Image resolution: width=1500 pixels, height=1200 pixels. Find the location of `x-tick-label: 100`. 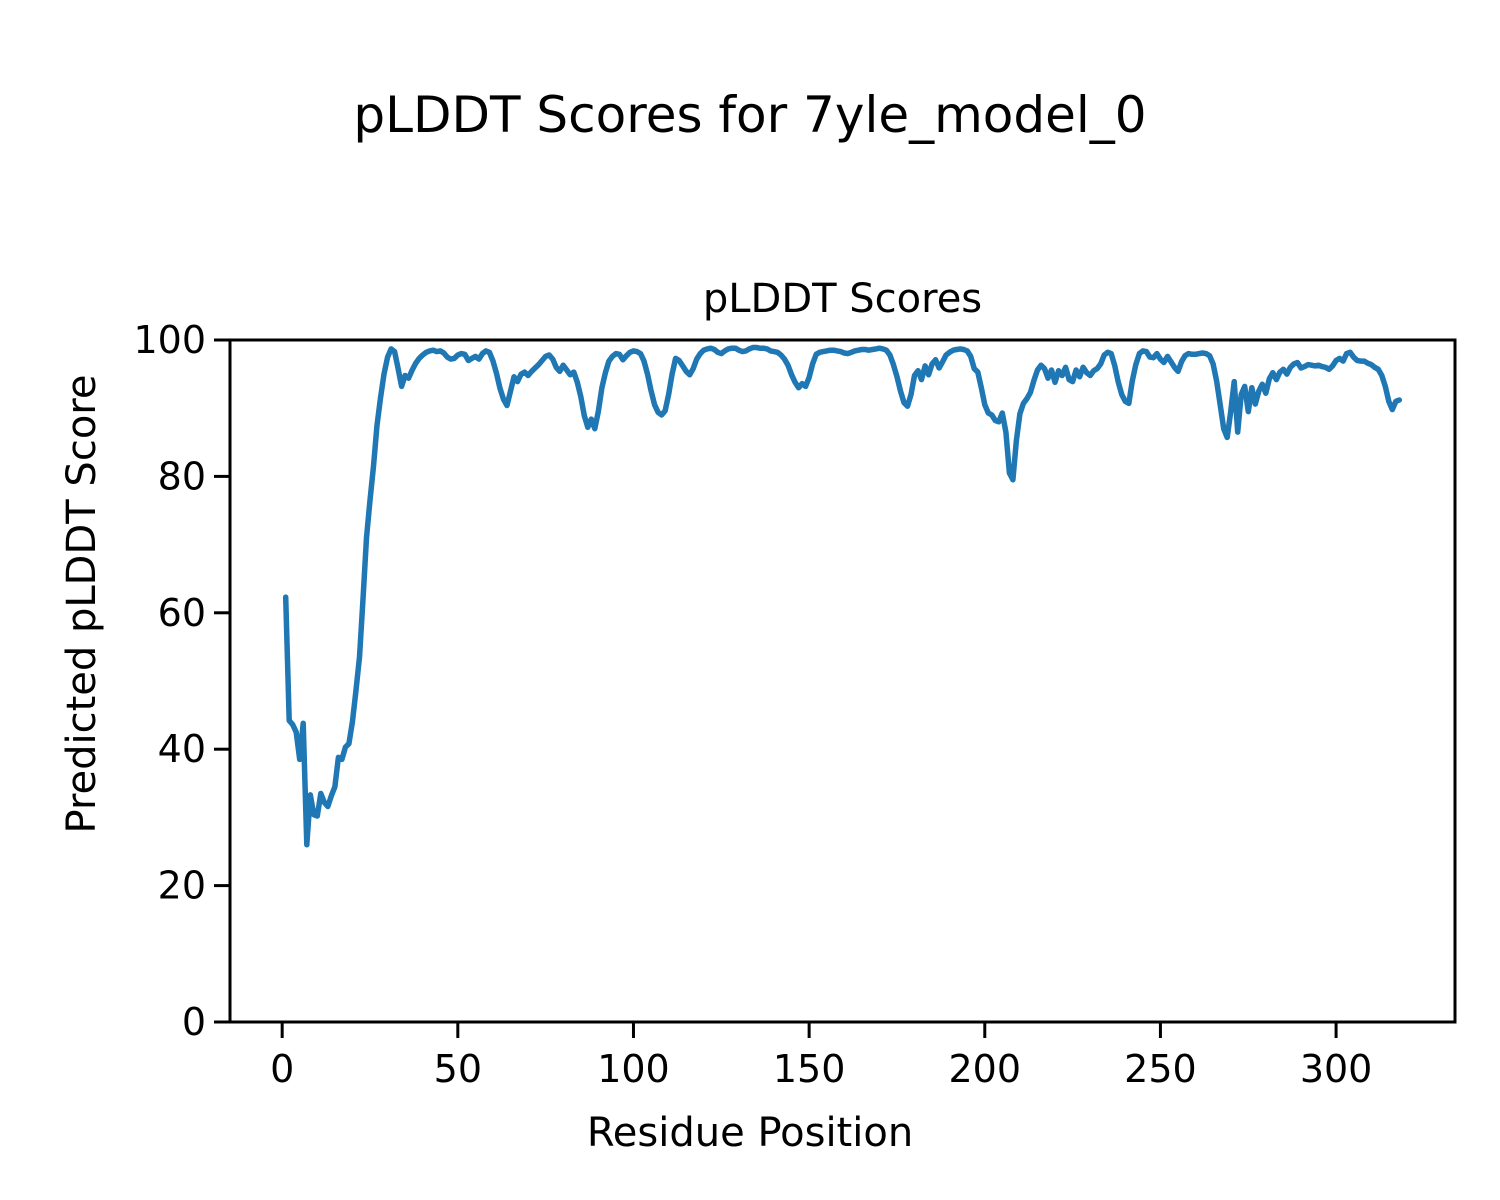

x-tick-label: 100 is located at coordinates (633, 1069).